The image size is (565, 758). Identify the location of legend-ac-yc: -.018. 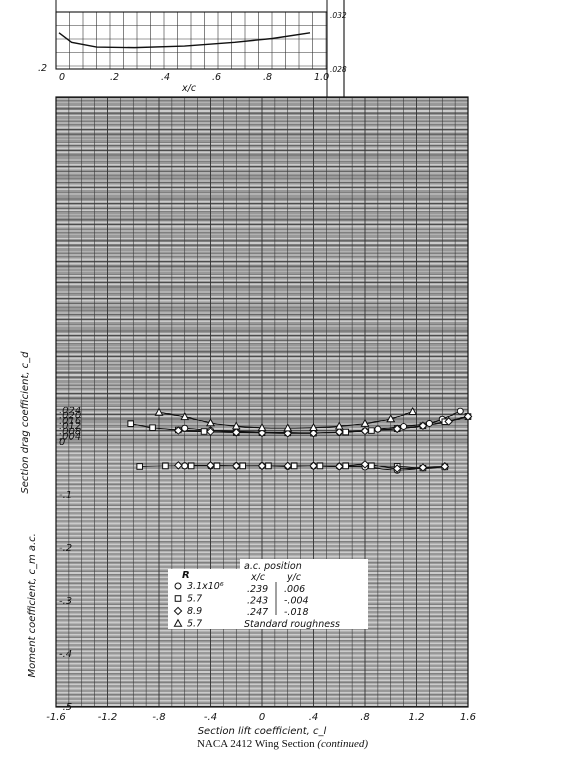
(296, 612).